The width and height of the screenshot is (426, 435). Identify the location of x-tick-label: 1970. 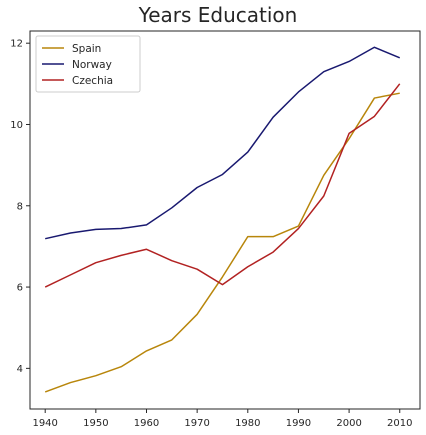
(196, 423).